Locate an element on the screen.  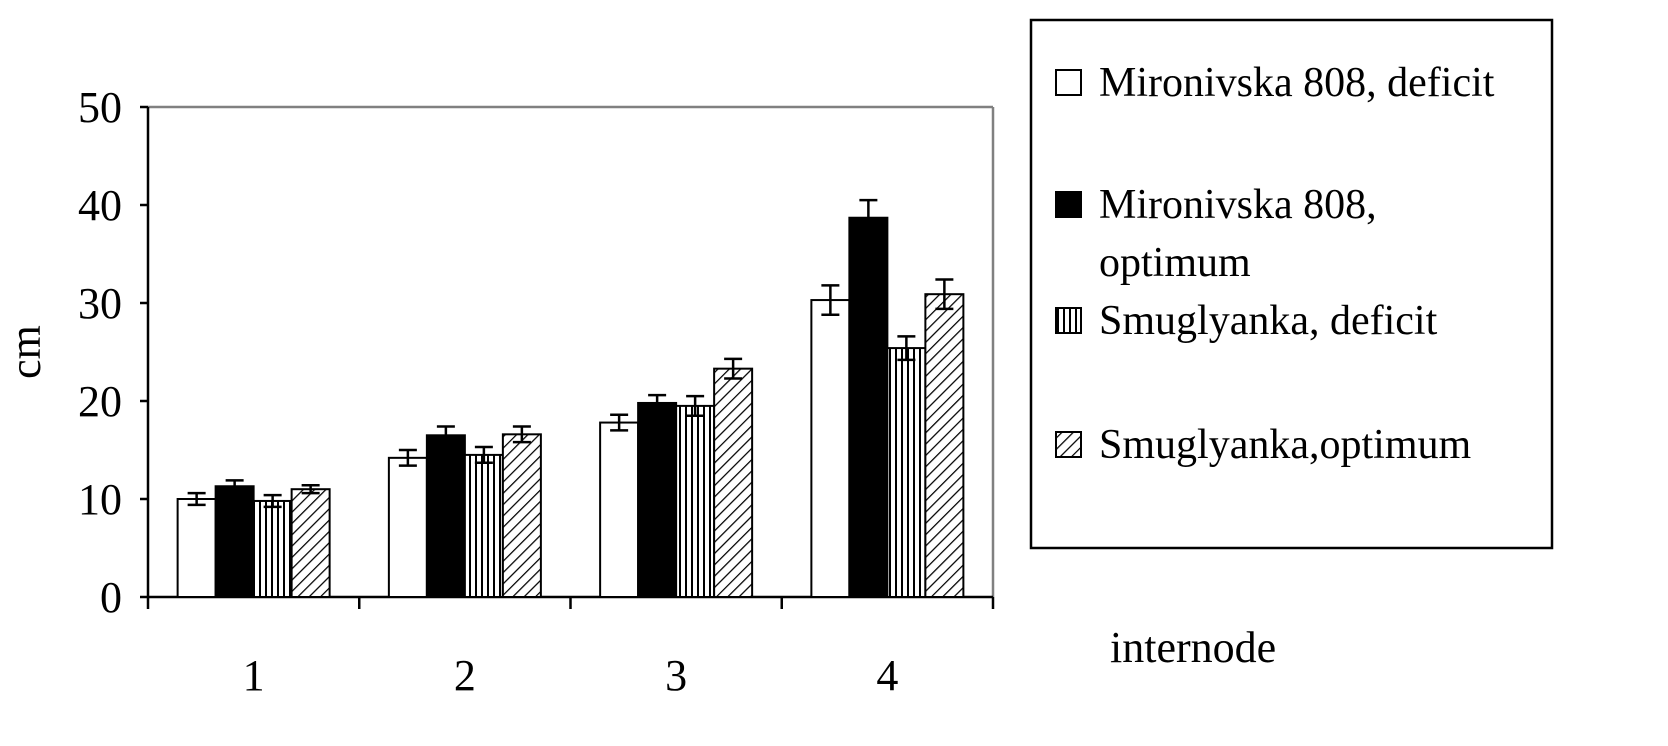
x-axis-ticks: 1 2 3 4 is located at coordinates (570, 648).